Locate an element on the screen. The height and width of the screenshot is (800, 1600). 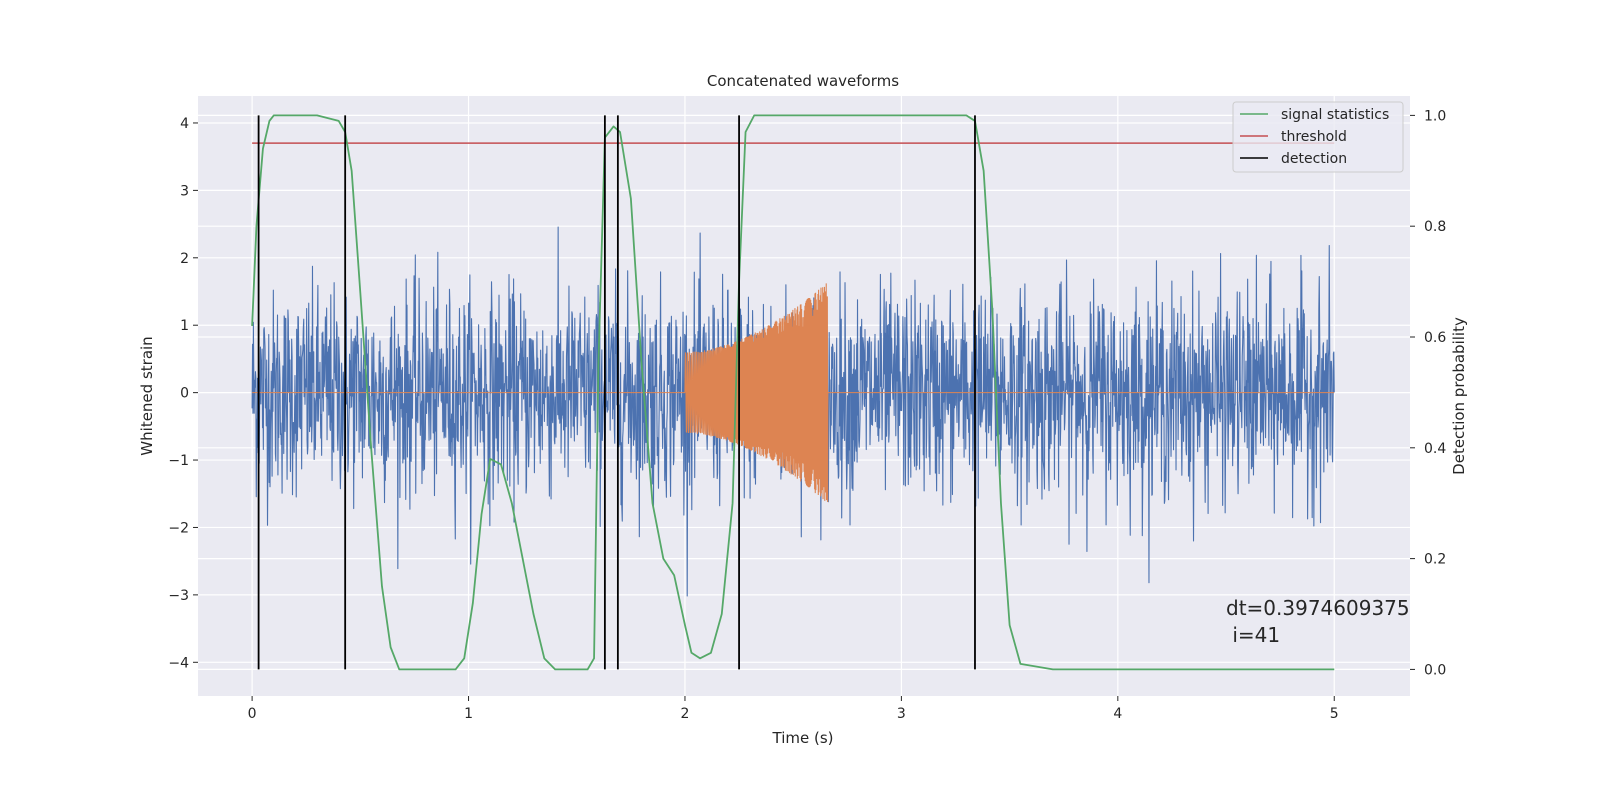
y2-tick-label: 0.4 is located at coordinates (1435, 449).